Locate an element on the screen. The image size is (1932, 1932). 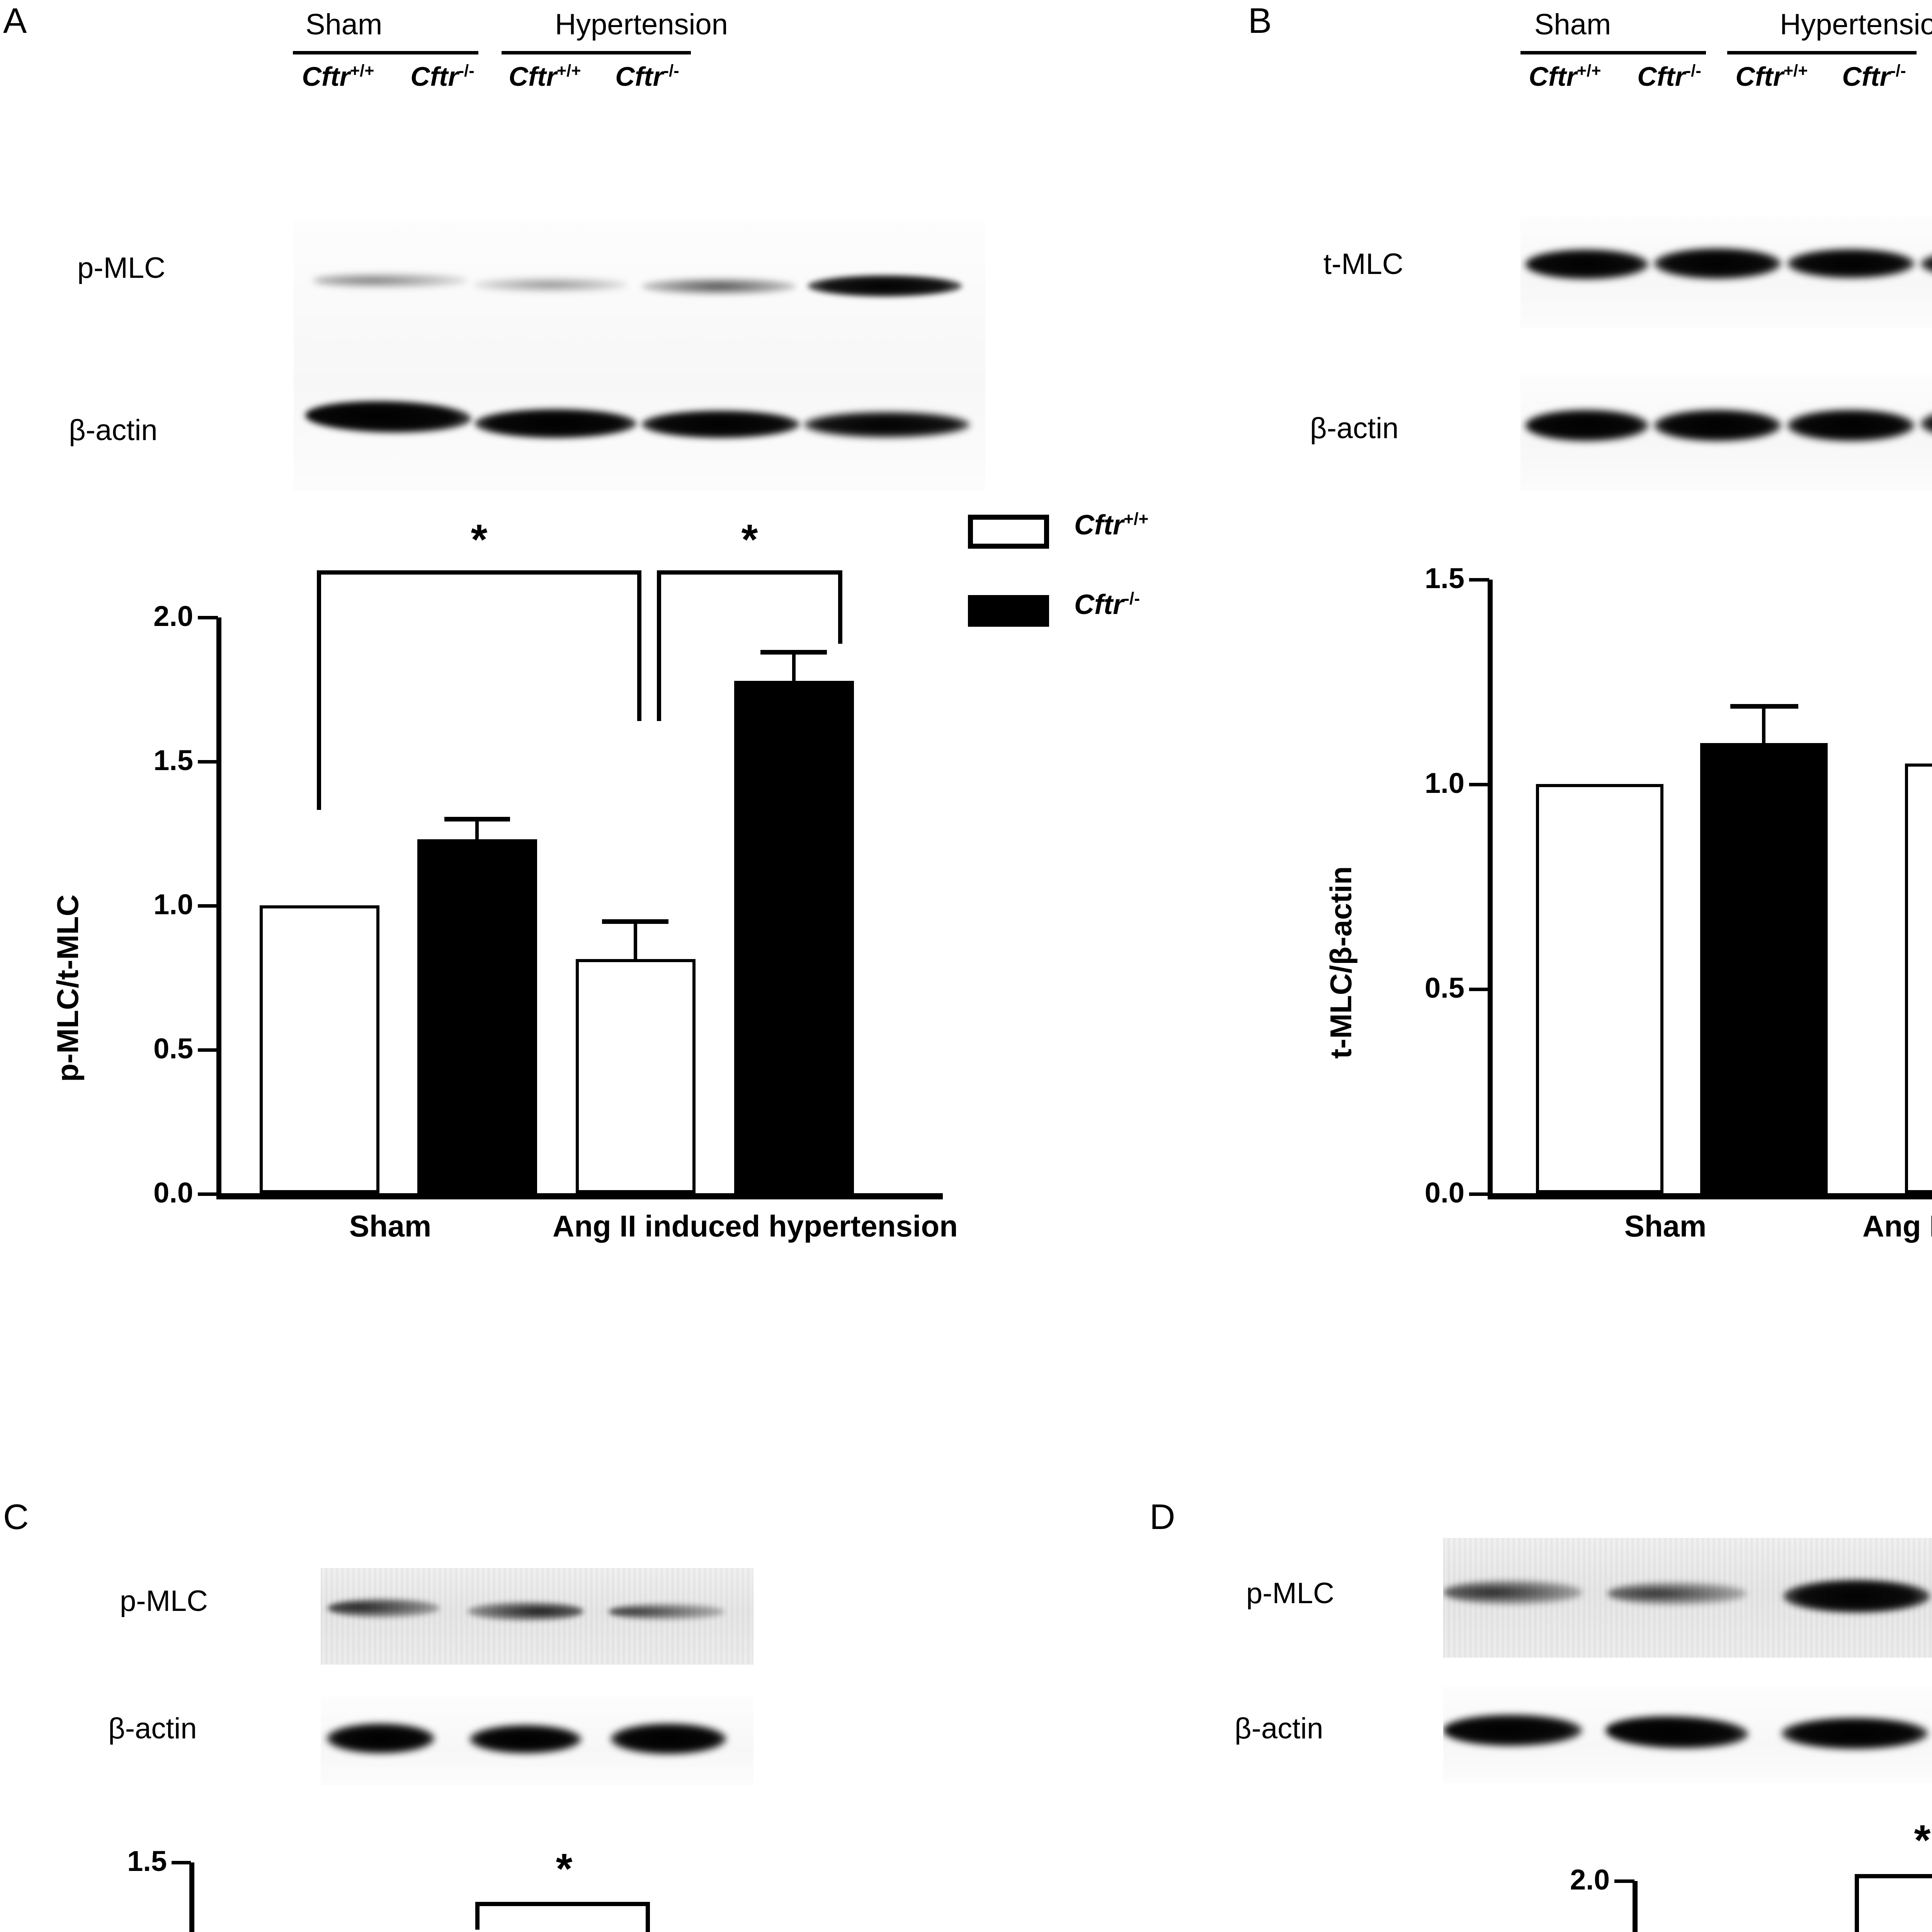
panel-d-western-blot-pmlc is located at coordinates (1687, 1598).